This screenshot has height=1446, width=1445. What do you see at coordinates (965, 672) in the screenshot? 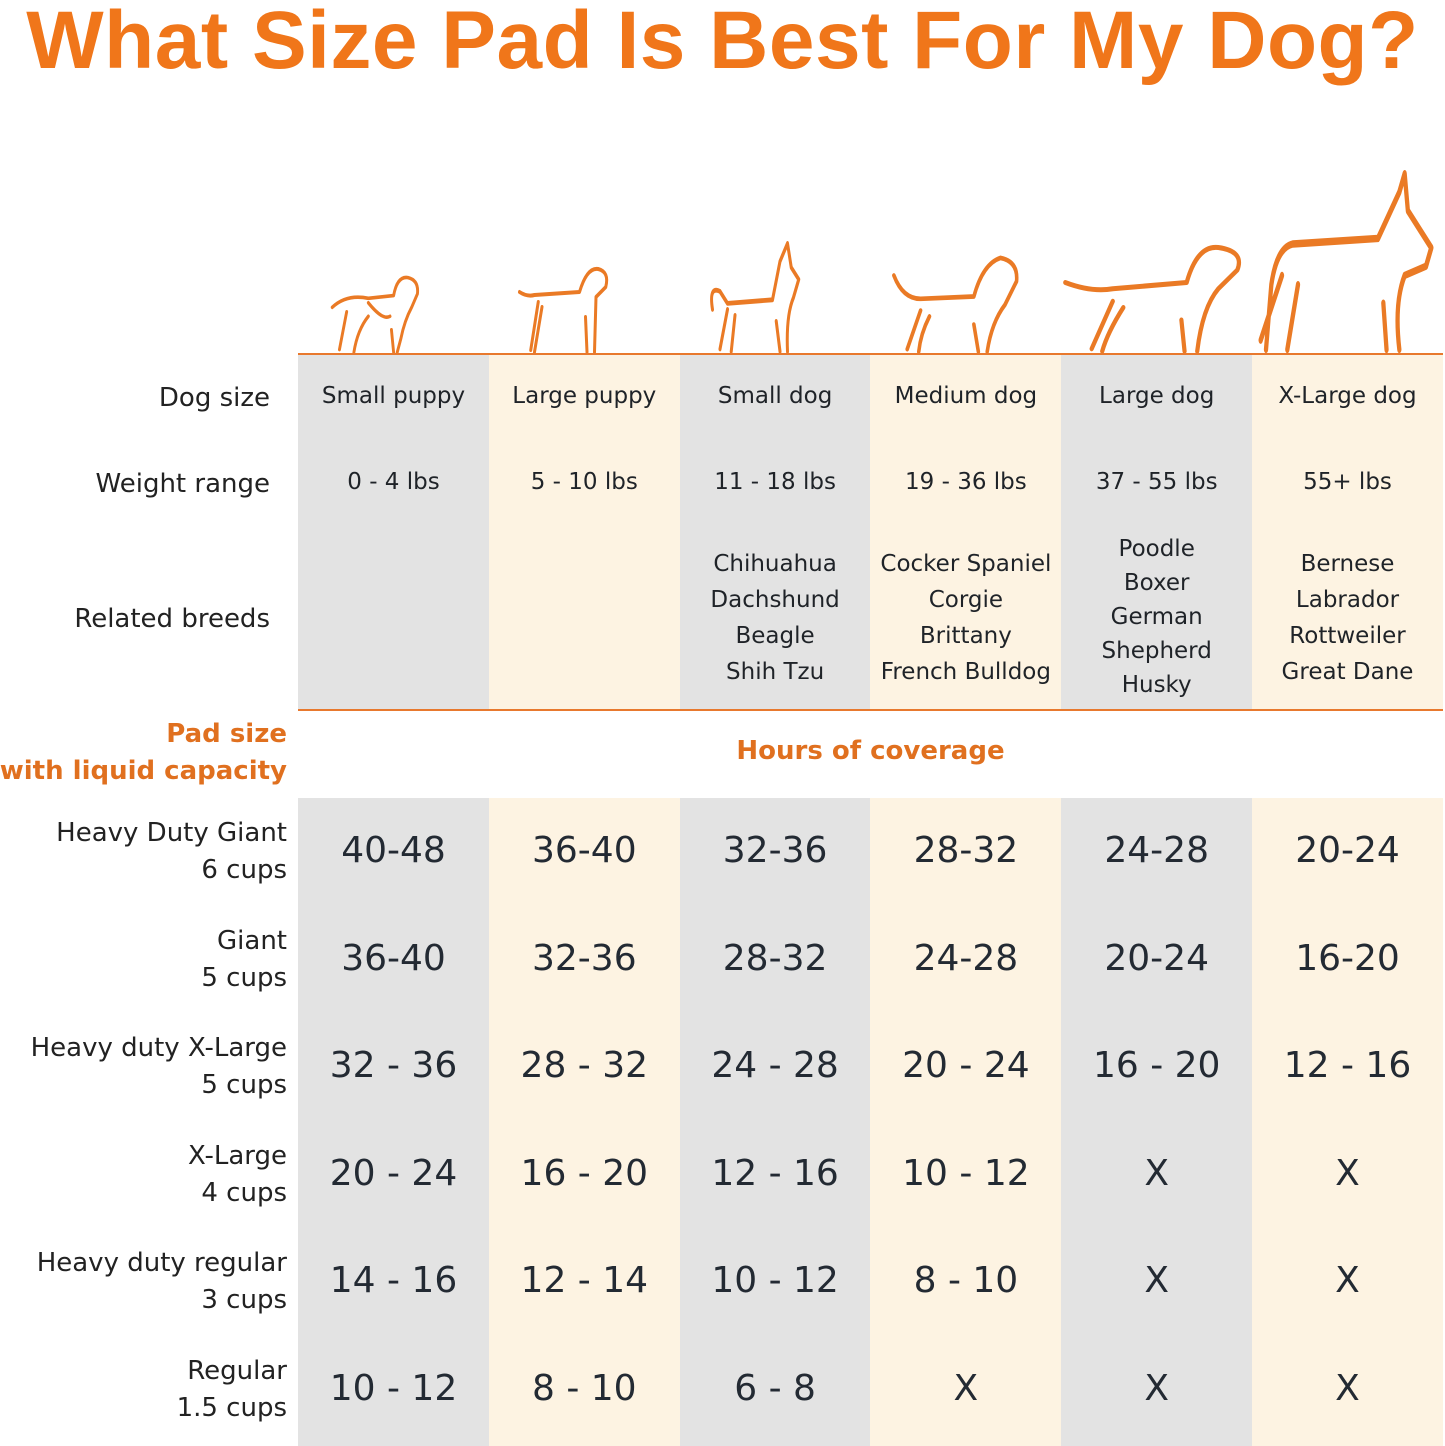
I see `breed-name: French Bulldog` at bounding box center [965, 672].